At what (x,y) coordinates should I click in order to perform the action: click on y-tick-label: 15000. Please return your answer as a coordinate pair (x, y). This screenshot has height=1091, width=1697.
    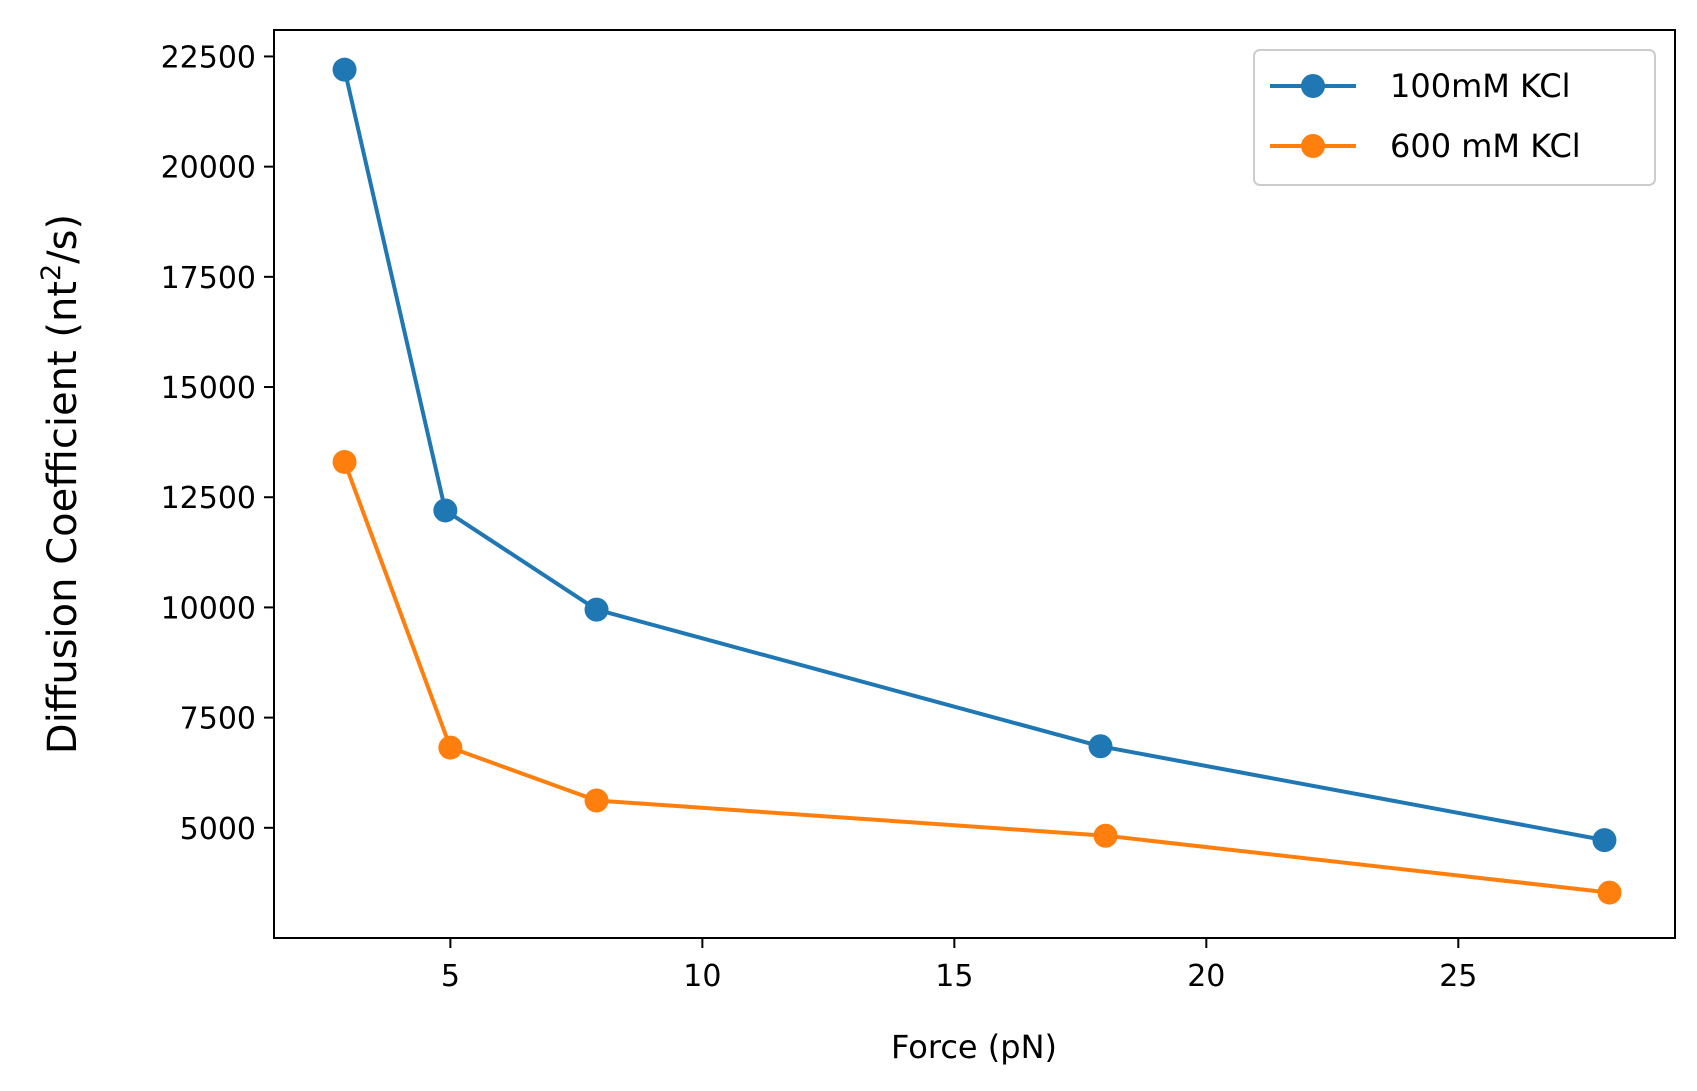
    Looking at the image, I should click on (208, 388).